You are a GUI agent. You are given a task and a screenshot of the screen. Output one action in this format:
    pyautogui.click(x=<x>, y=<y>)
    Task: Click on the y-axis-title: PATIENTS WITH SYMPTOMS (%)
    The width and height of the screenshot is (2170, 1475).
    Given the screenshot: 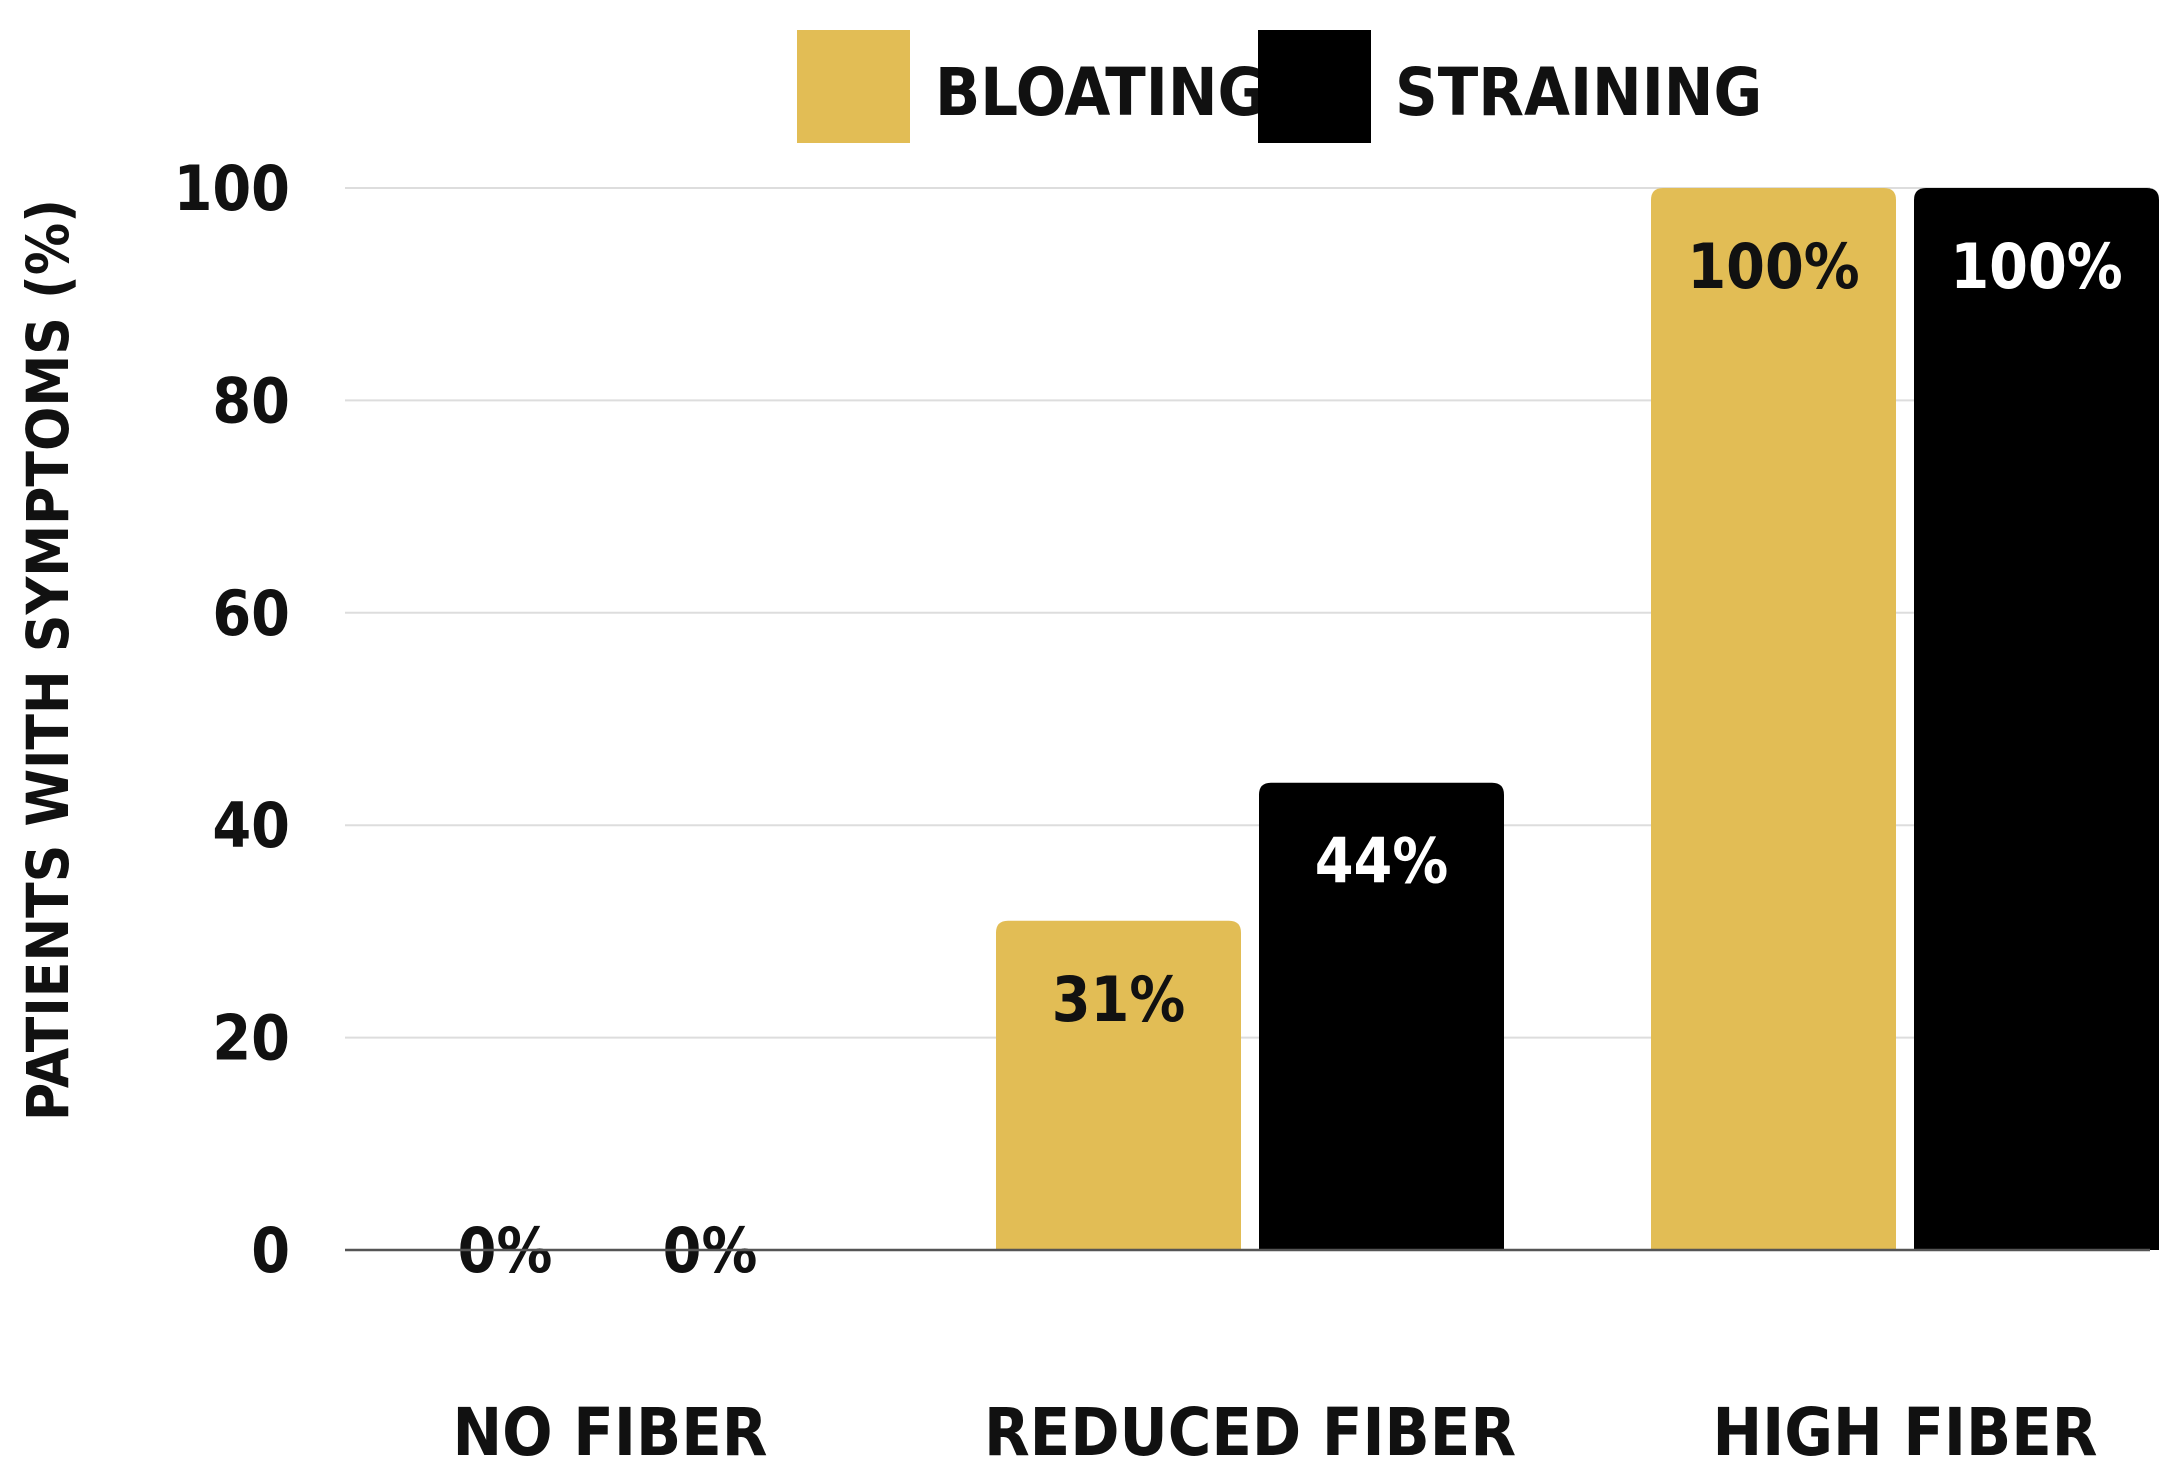 What is the action you would take?
    pyautogui.click(x=48, y=660)
    